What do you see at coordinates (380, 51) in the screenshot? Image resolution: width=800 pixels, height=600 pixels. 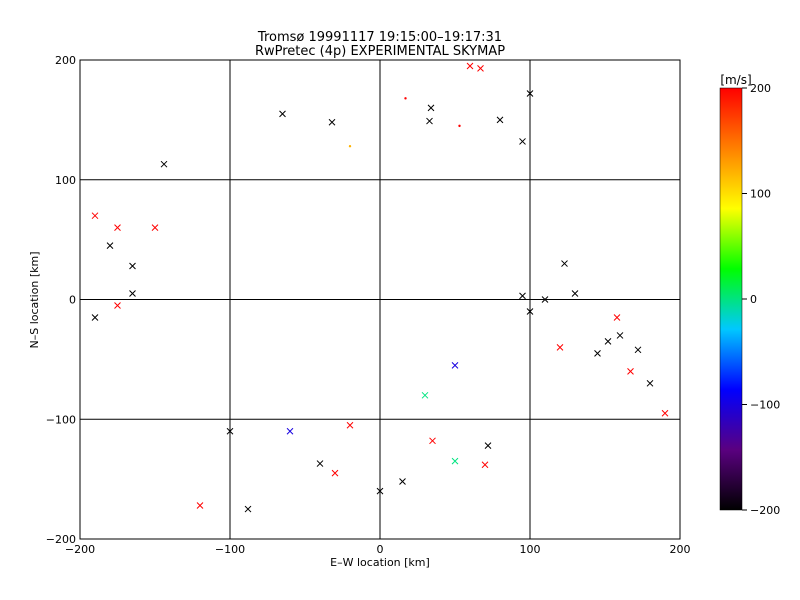 I see `chart-subtitle: RwPretec (4p) EXPERIMENTAL SKYMAP` at bounding box center [380, 51].